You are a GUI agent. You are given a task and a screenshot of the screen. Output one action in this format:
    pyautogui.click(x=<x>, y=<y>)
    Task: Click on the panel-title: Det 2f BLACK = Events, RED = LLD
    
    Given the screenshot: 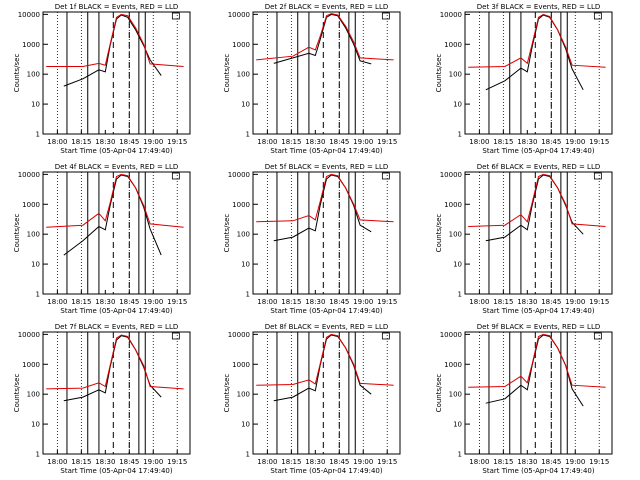 What is the action you would take?
    pyautogui.click(x=326, y=7)
    